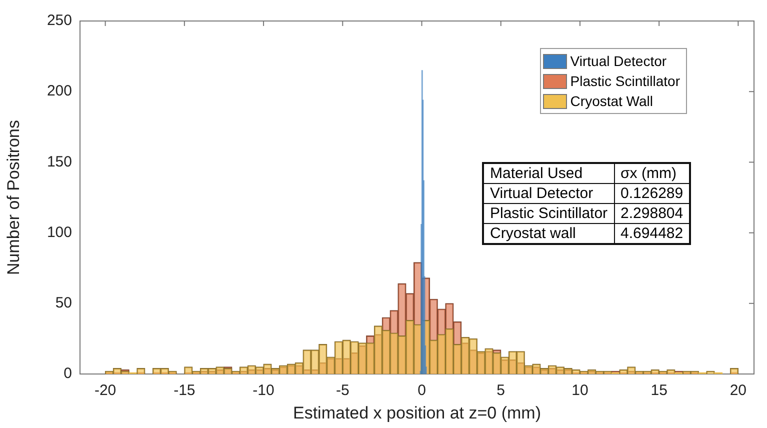  I want to click on annotation: Virtual Detector, so click(548, 194).